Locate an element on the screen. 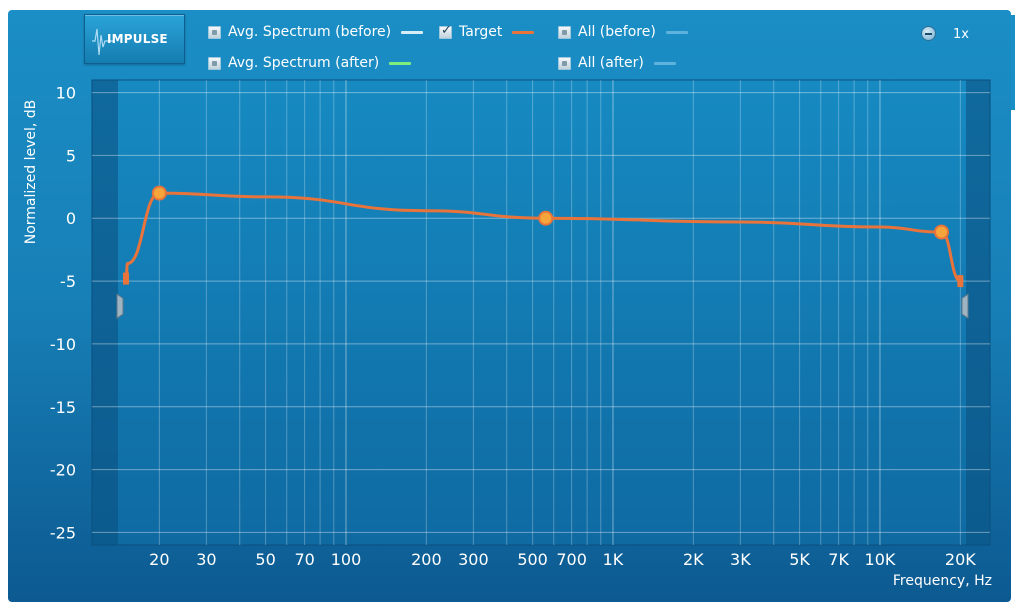 The image size is (1015, 610). x-tick-label: 2K is located at coordinates (693, 559).